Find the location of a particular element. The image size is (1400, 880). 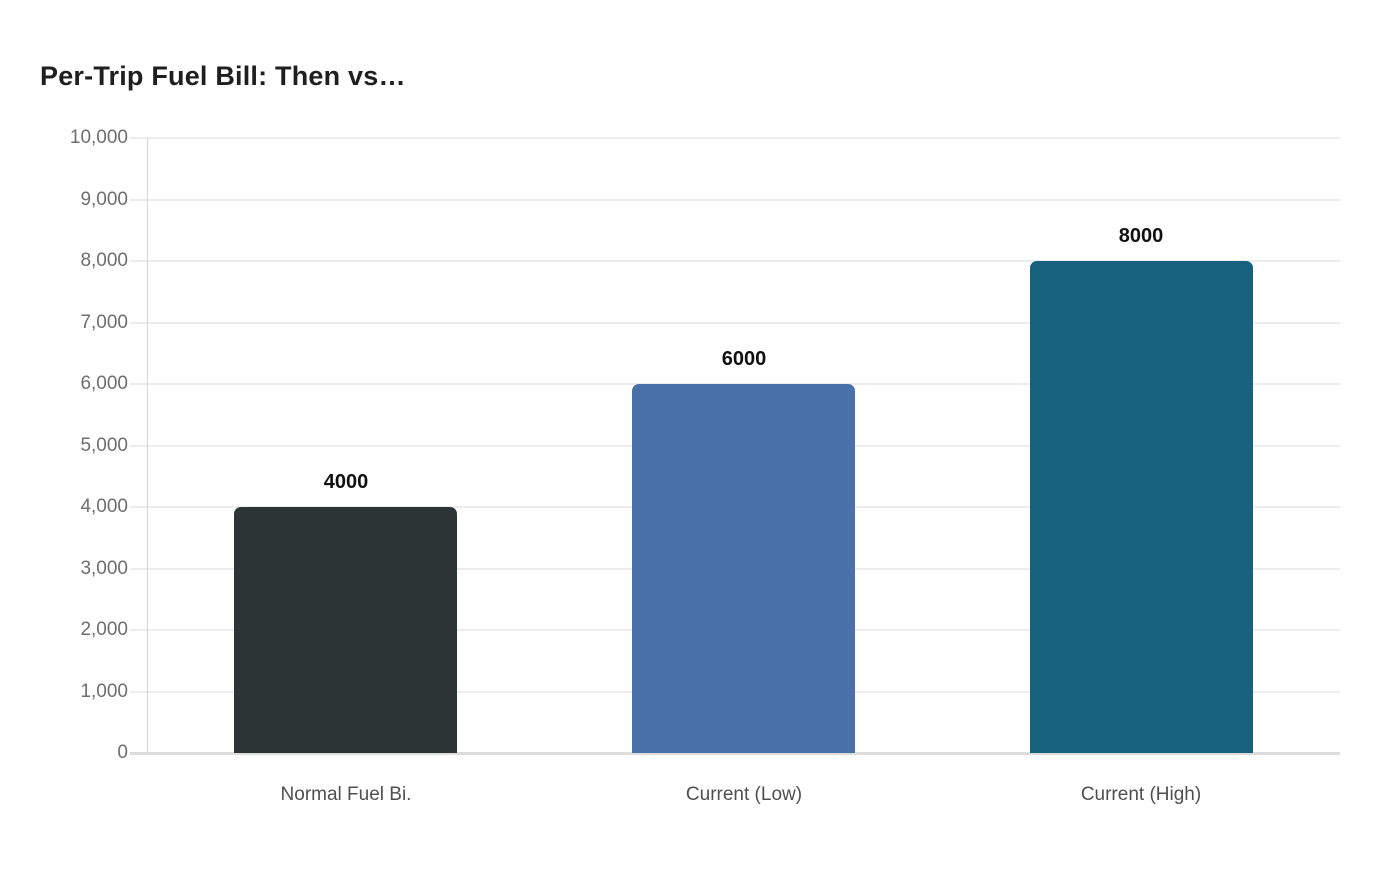

y-axis-tick-label: 9,000 is located at coordinates (104, 199).